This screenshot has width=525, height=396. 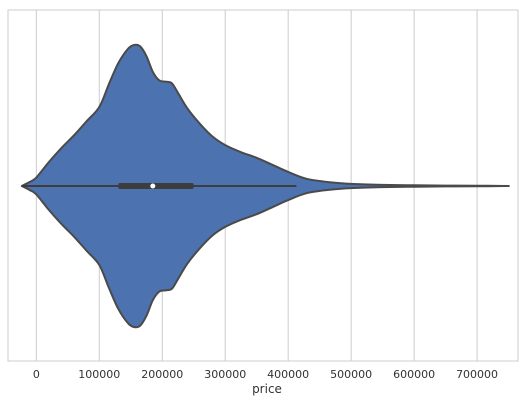 I want to click on x-tick-label: 500000, so click(x=351, y=374).